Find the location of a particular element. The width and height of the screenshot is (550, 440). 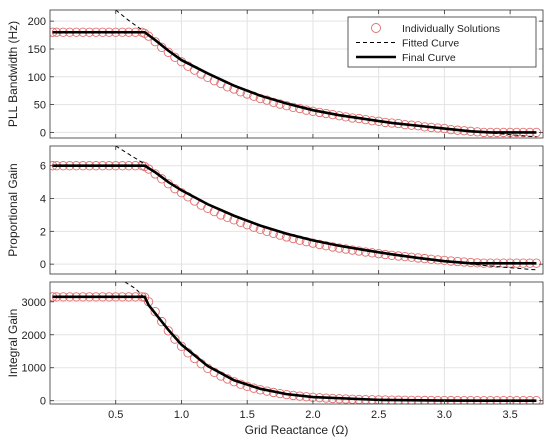

y-axis-label: Integral Gain is located at coordinates (13, 343).